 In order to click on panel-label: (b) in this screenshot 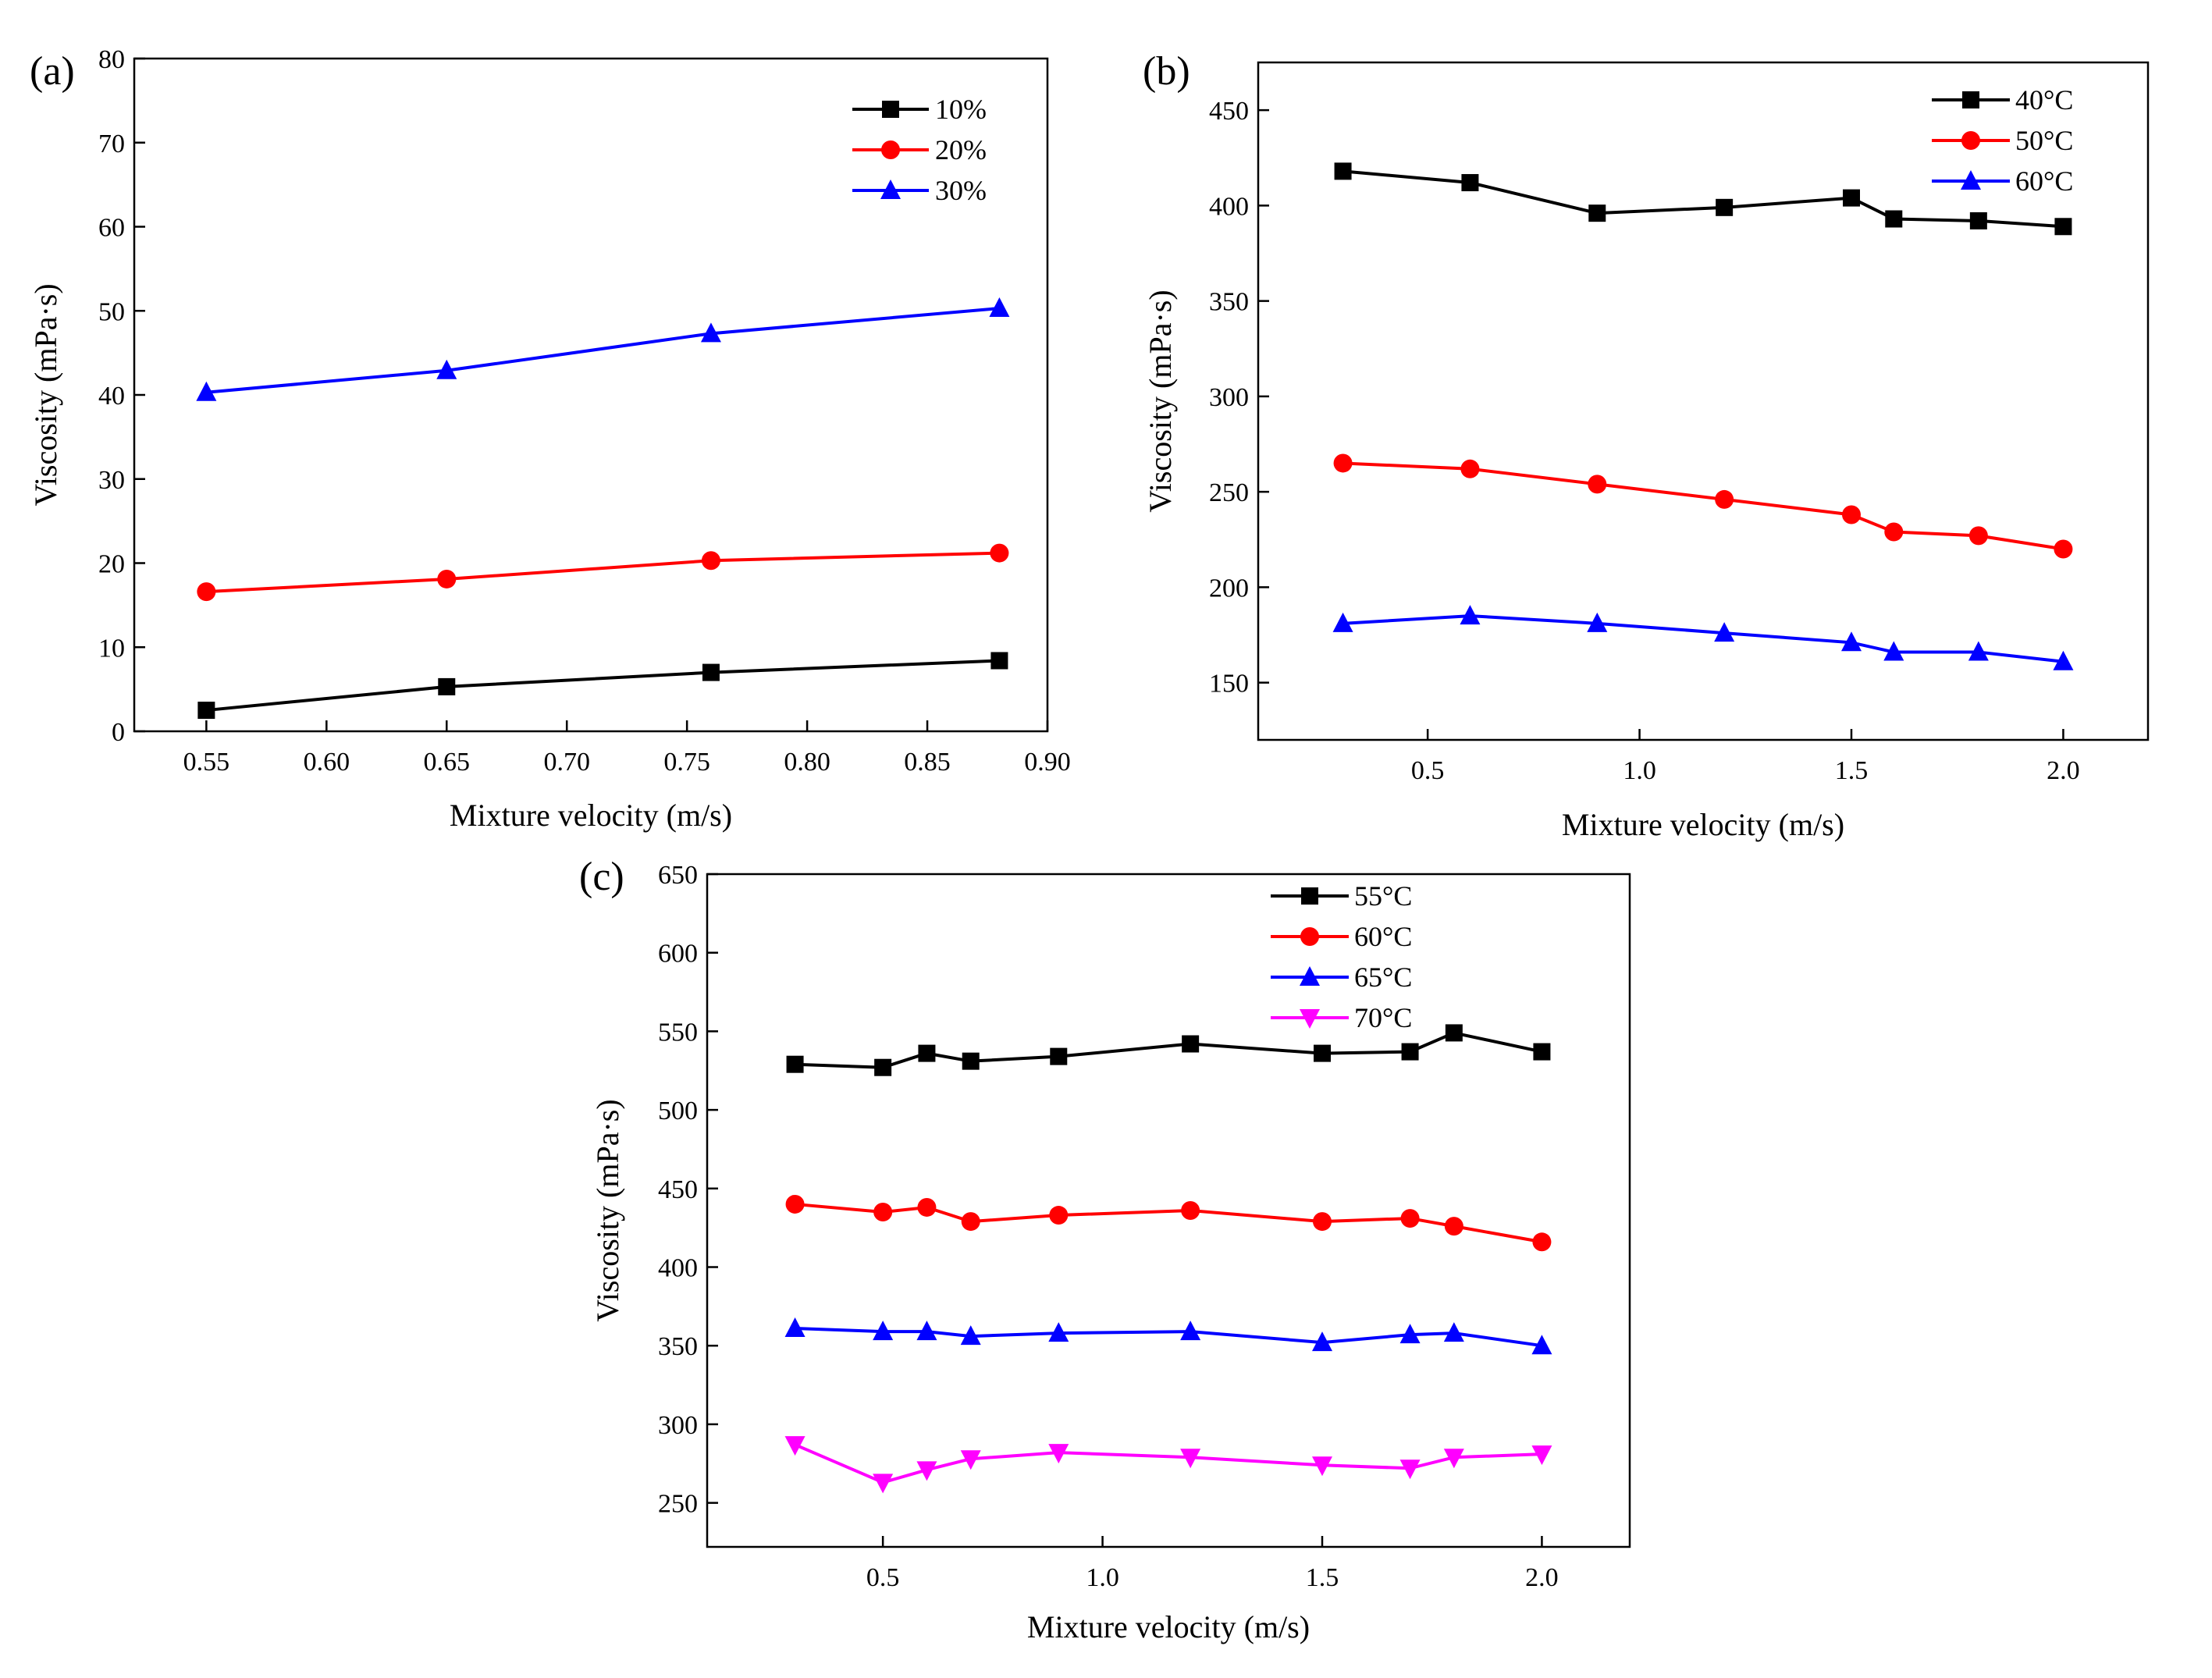, I will do `click(1167, 71)`.